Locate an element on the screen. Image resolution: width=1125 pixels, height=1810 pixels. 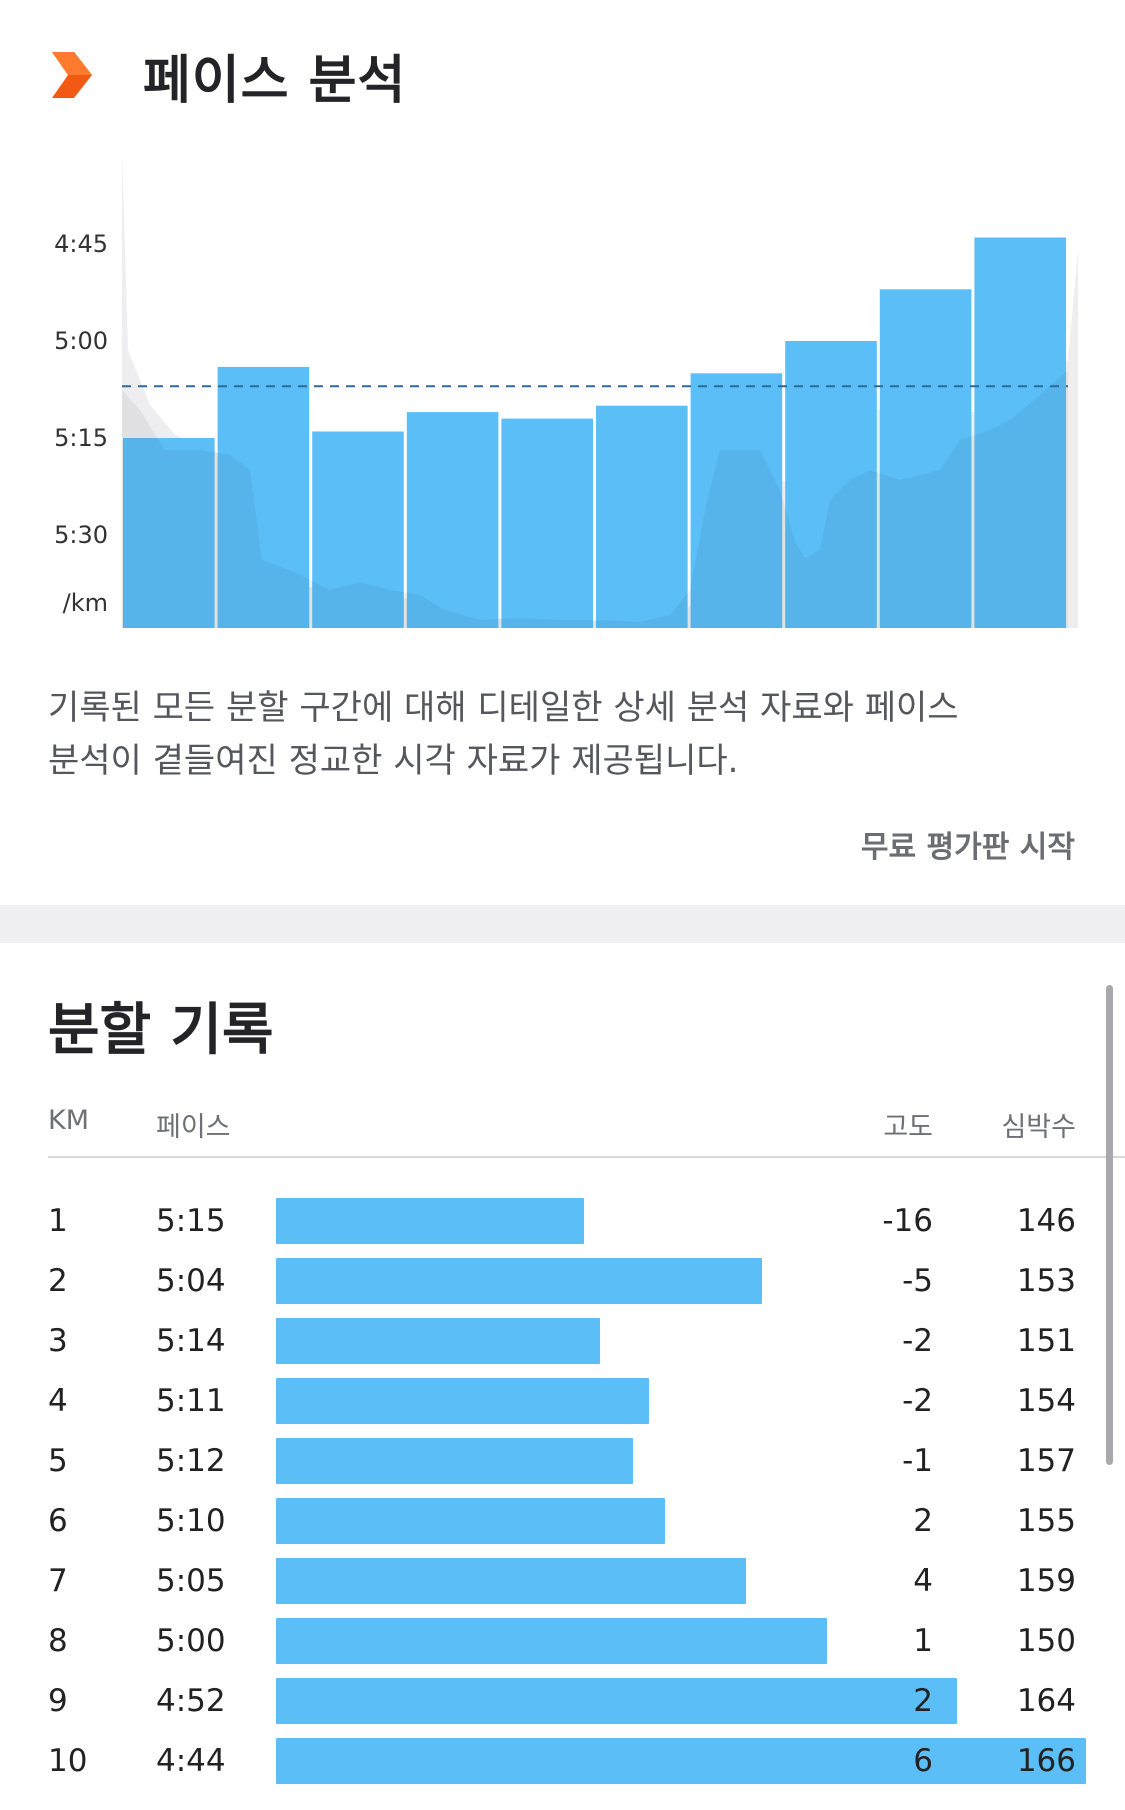
table-row: 4 5:11 -2 154 is located at coordinates (562, 1400).